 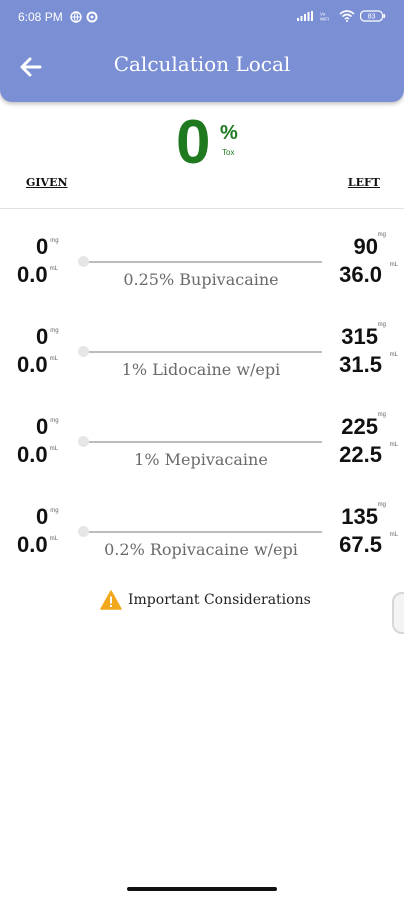 What do you see at coordinates (193, 142) in the screenshot?
I see `toxicity-value: 0` at bounding box center [193, 142].